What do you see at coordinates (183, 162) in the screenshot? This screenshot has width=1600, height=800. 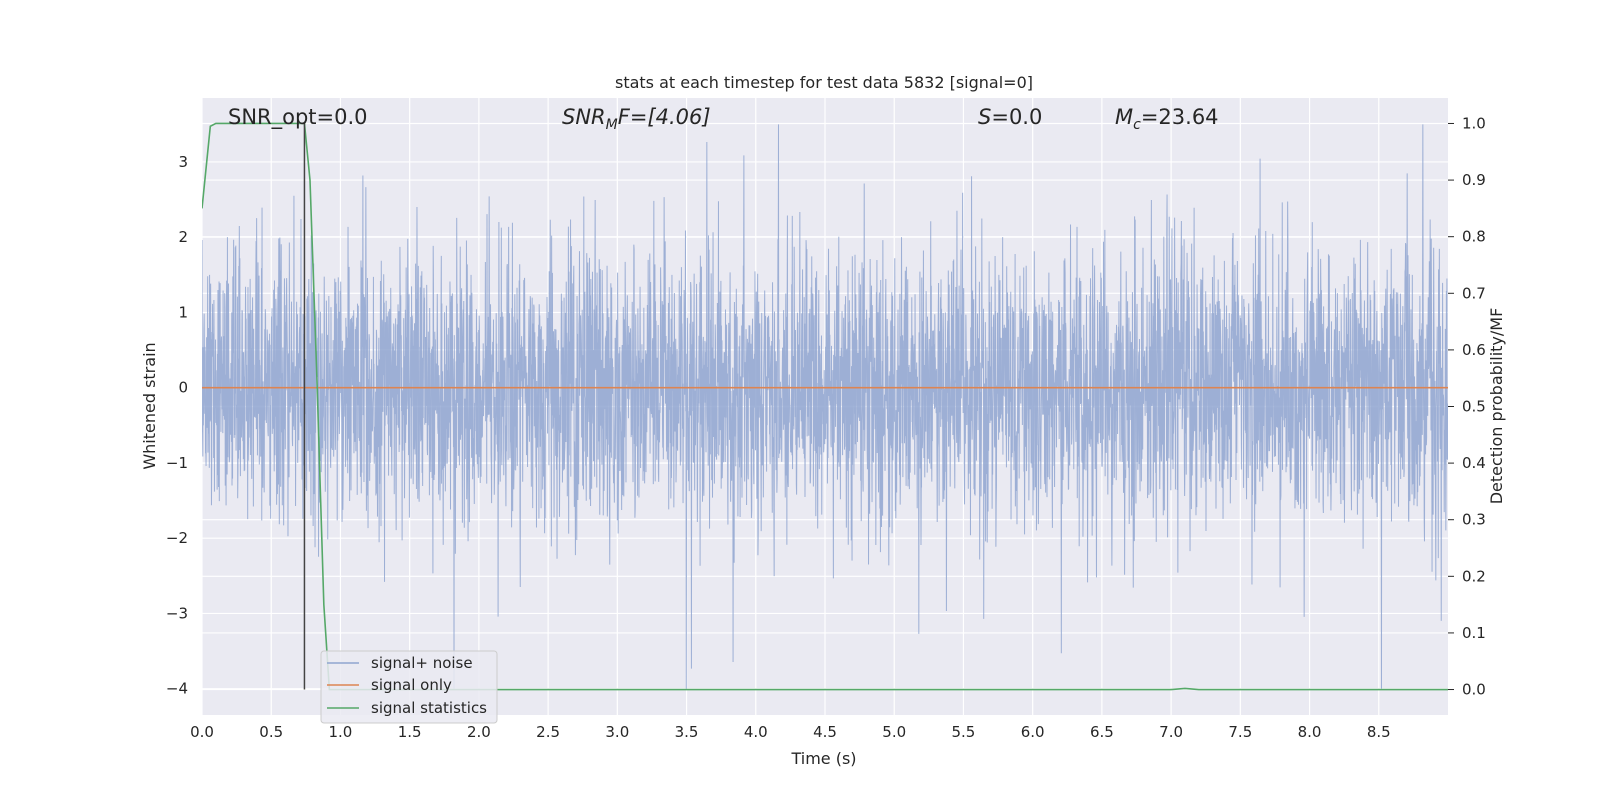 I see `y-tick-label: 3` at bounding box center [183, 162].